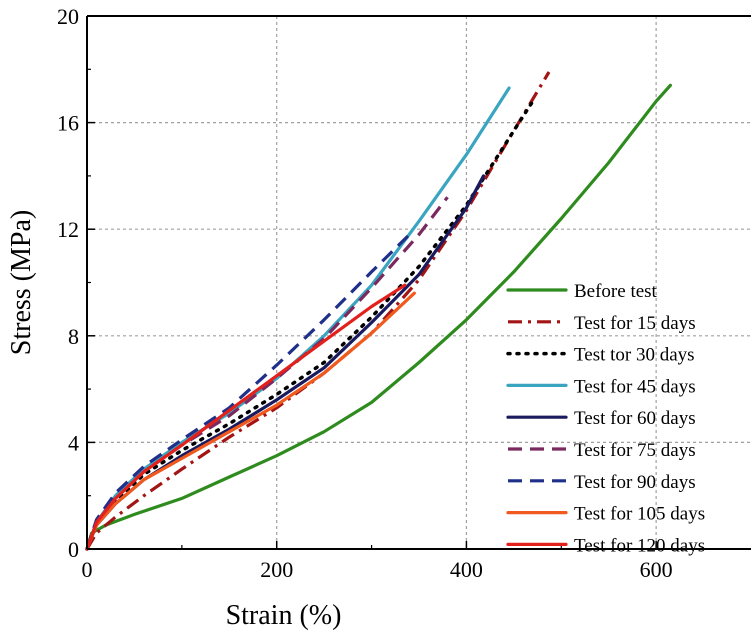 Image resolution: width=751 pixels, height=635 pixels. I want to click on x-tick-label: 600, so click(656, 569).